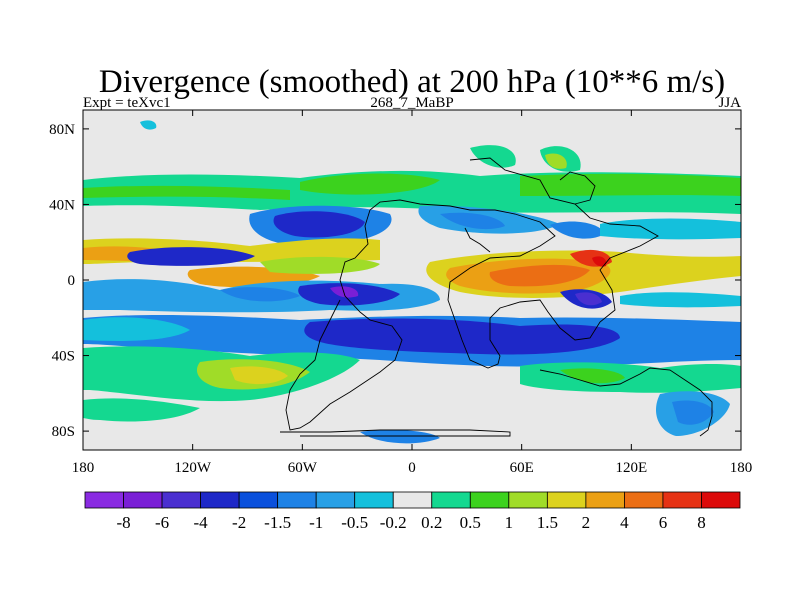  What do you see at coordinates (411, 103) in the screenshot?
I see `subtitle-center: 268_7_MaBP` at bounding box center [411, 103].